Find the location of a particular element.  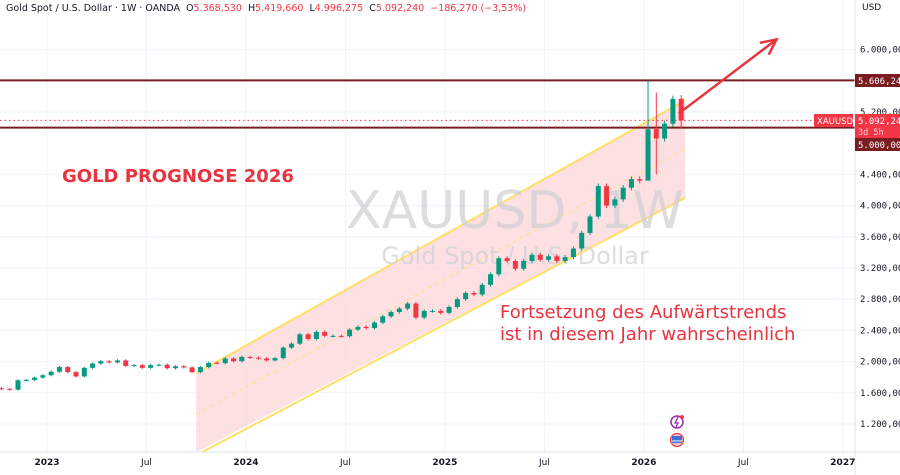

close-label: C is located at coordinates (372, 8).